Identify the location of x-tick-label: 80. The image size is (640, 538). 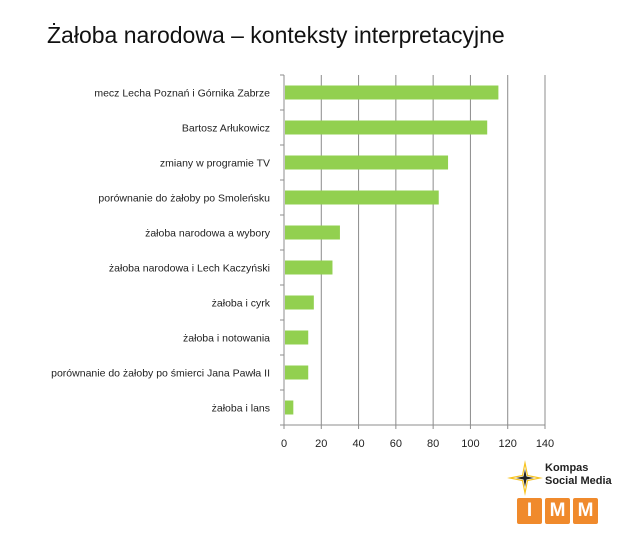
(433, 444).